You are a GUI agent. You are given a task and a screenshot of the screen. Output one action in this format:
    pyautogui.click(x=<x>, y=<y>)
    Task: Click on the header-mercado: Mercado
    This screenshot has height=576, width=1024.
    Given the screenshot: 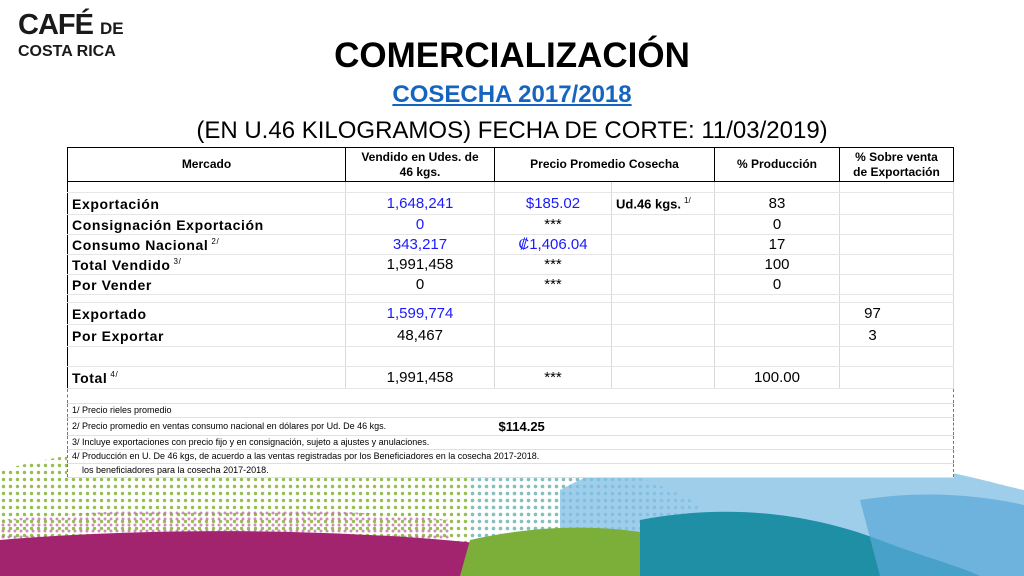 What is the action you would take?
    pyautogui.click(x=206, y=164)
    